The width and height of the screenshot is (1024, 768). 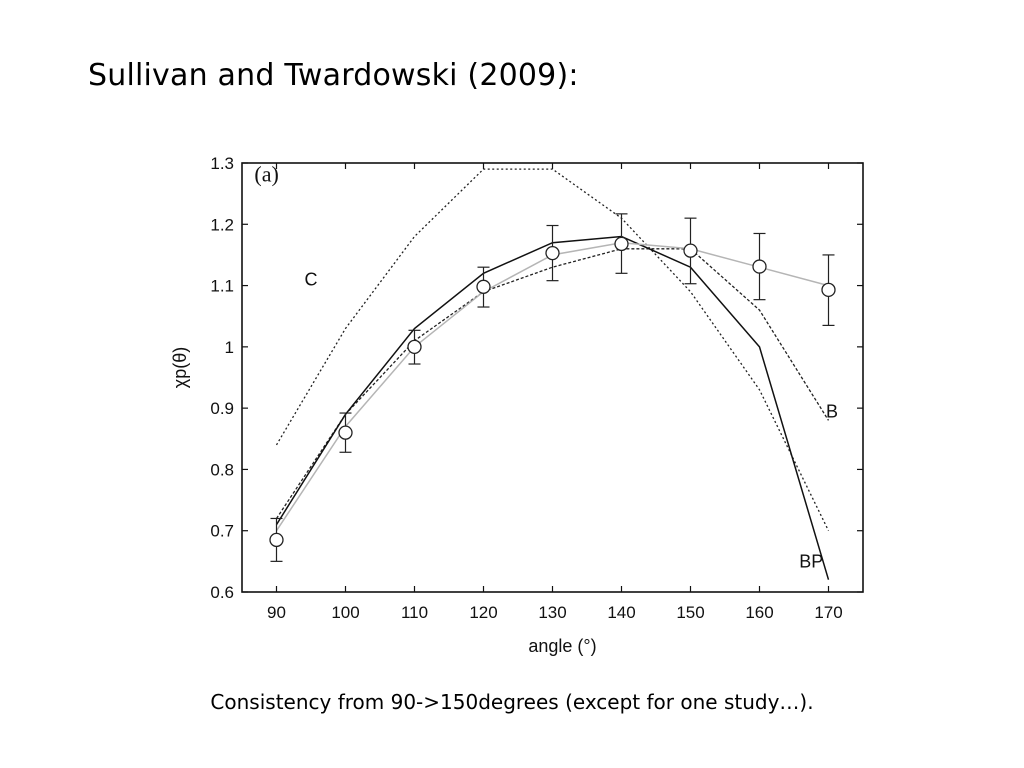 I want to click on x-axis-label: angle (°), so click(x=562, y=646).